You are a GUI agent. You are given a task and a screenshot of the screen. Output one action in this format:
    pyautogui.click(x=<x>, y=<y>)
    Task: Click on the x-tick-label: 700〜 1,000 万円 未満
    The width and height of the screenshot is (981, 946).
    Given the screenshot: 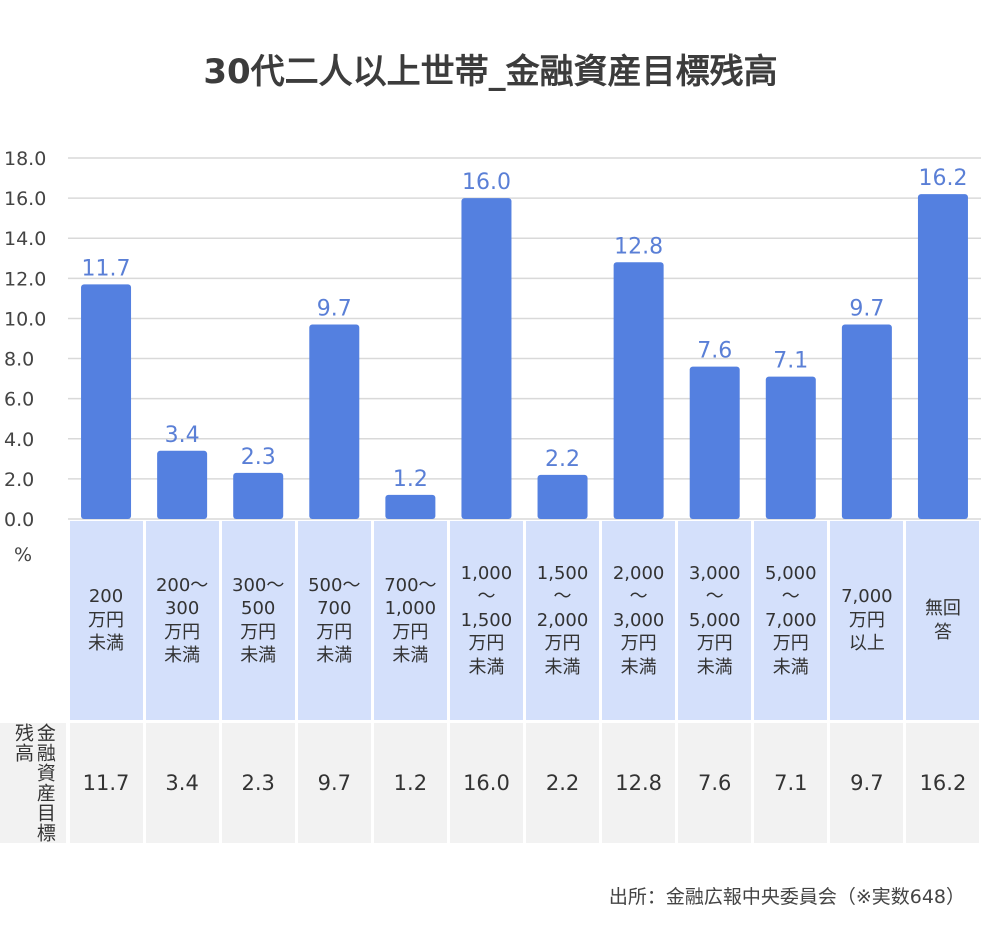 What is the action you would take?
    pyautogui.click(x=410, y=620)
    